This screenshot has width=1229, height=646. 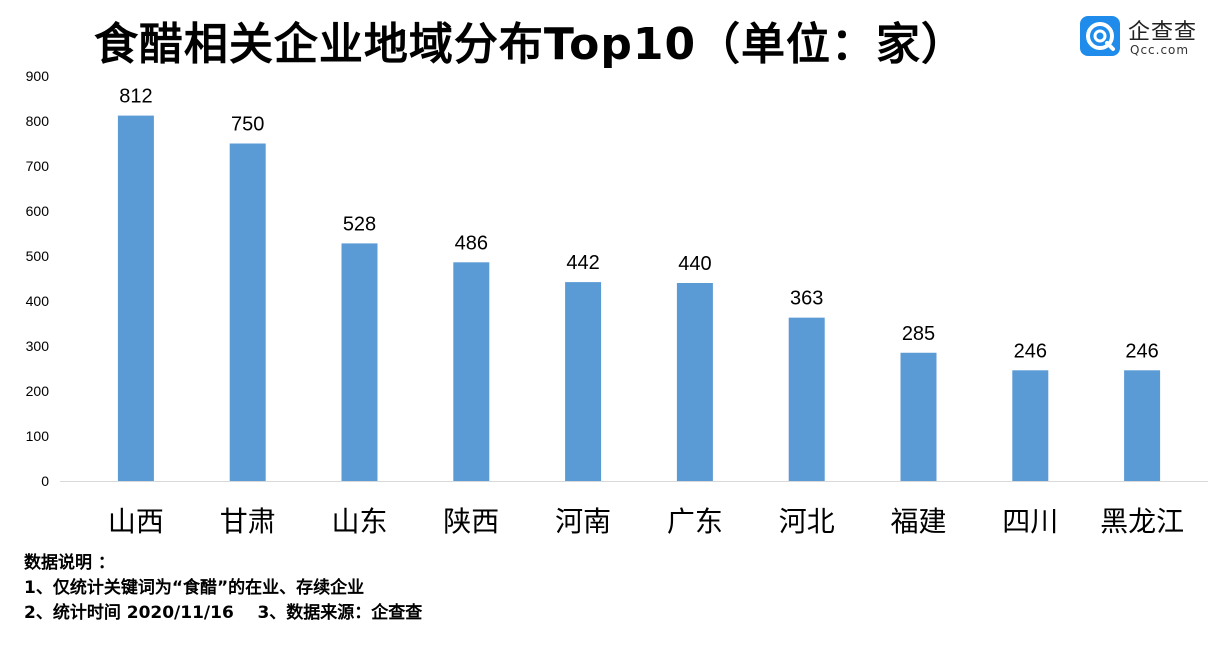 I want to click on y-tick-label: 400, so click(x=38, y=301).